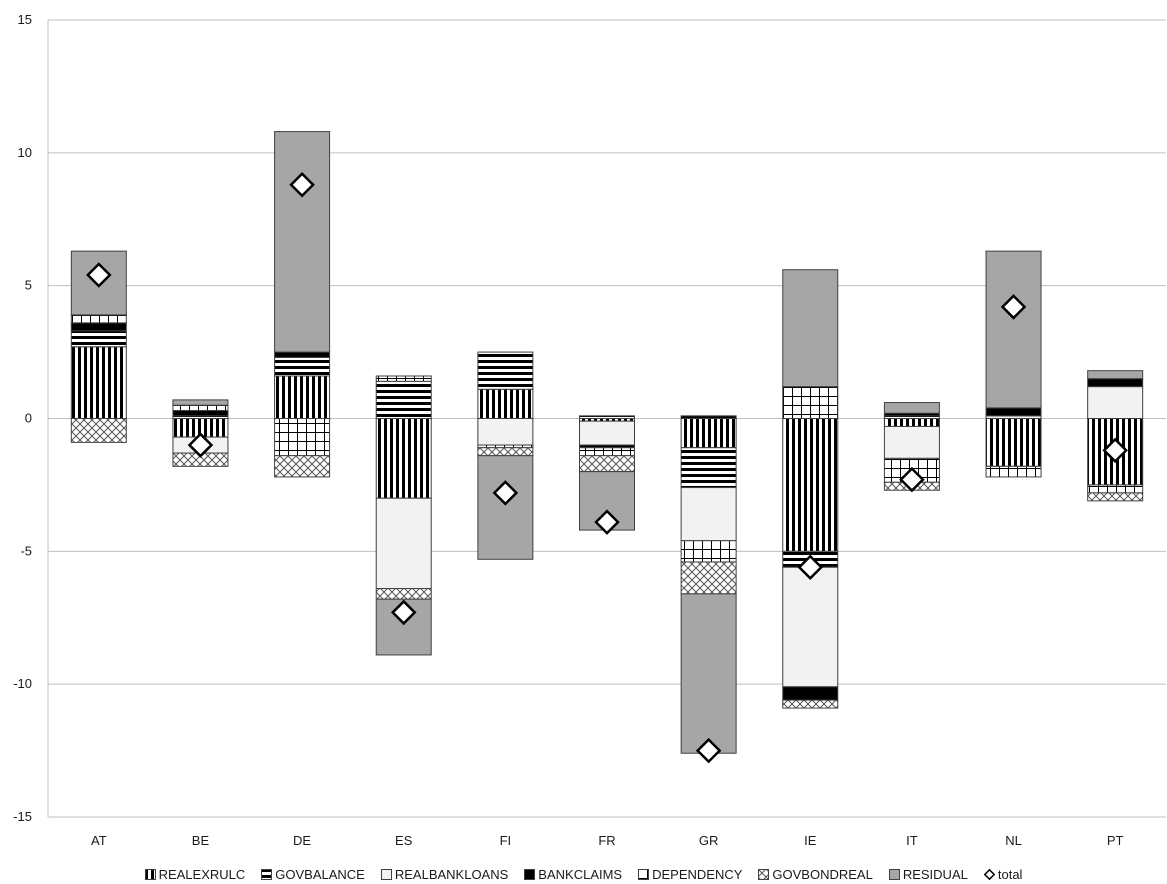  I want to click on legend-item-dependency: DEPENDENCY, so click(690, 874).